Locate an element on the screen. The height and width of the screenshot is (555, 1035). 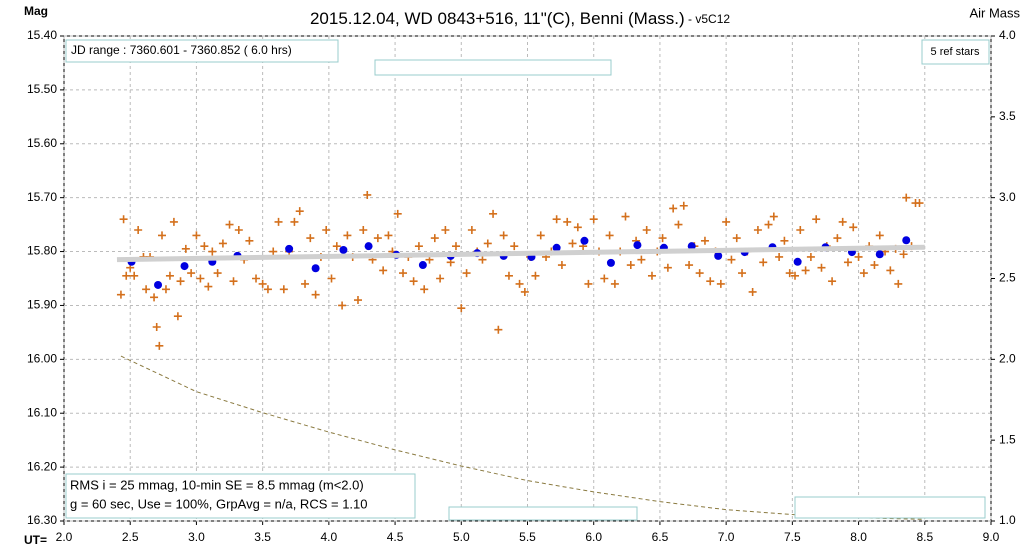
x-tick-label: 6.5 is located at coordinates (660, 537).